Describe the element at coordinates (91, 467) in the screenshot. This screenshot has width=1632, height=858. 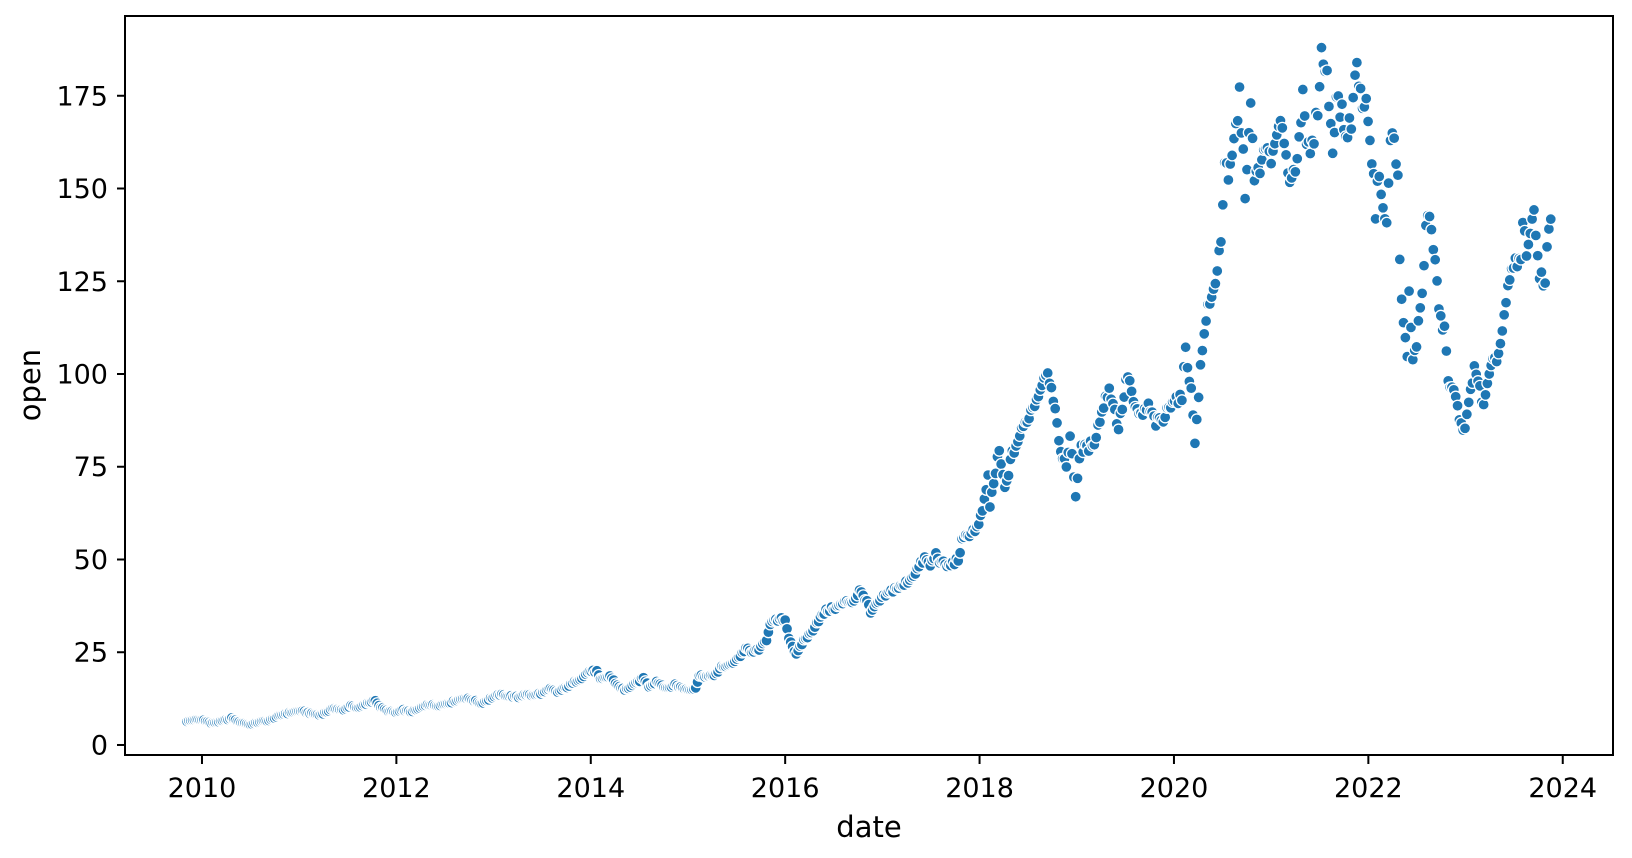
I see `y-tick-label: 75` at that location.